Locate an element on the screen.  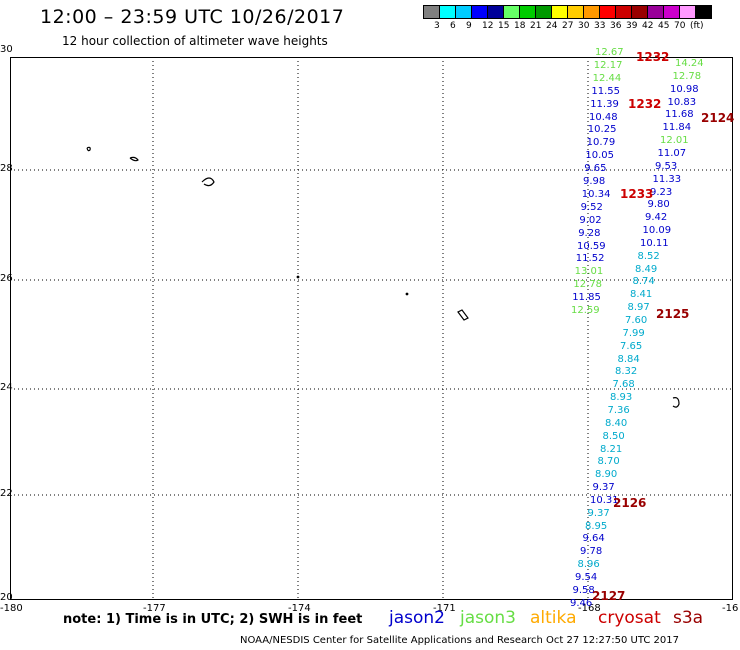
x-axis-label: -177 is located at coordinates (154, 608).